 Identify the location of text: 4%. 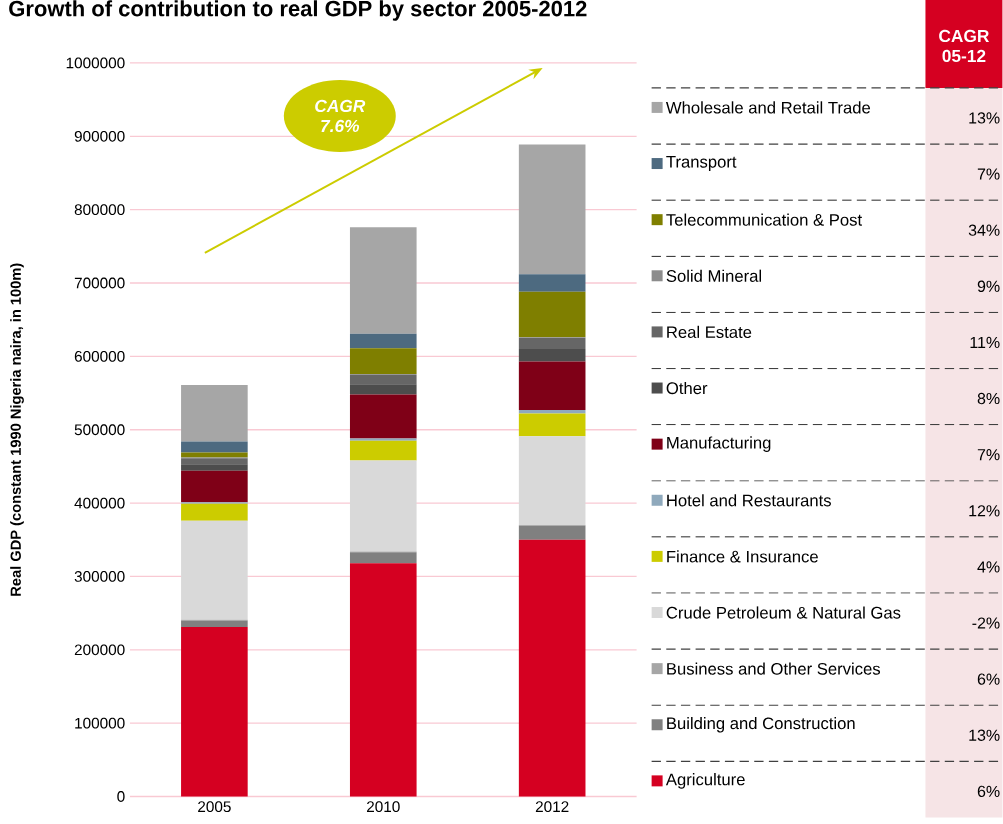
(988, 567).